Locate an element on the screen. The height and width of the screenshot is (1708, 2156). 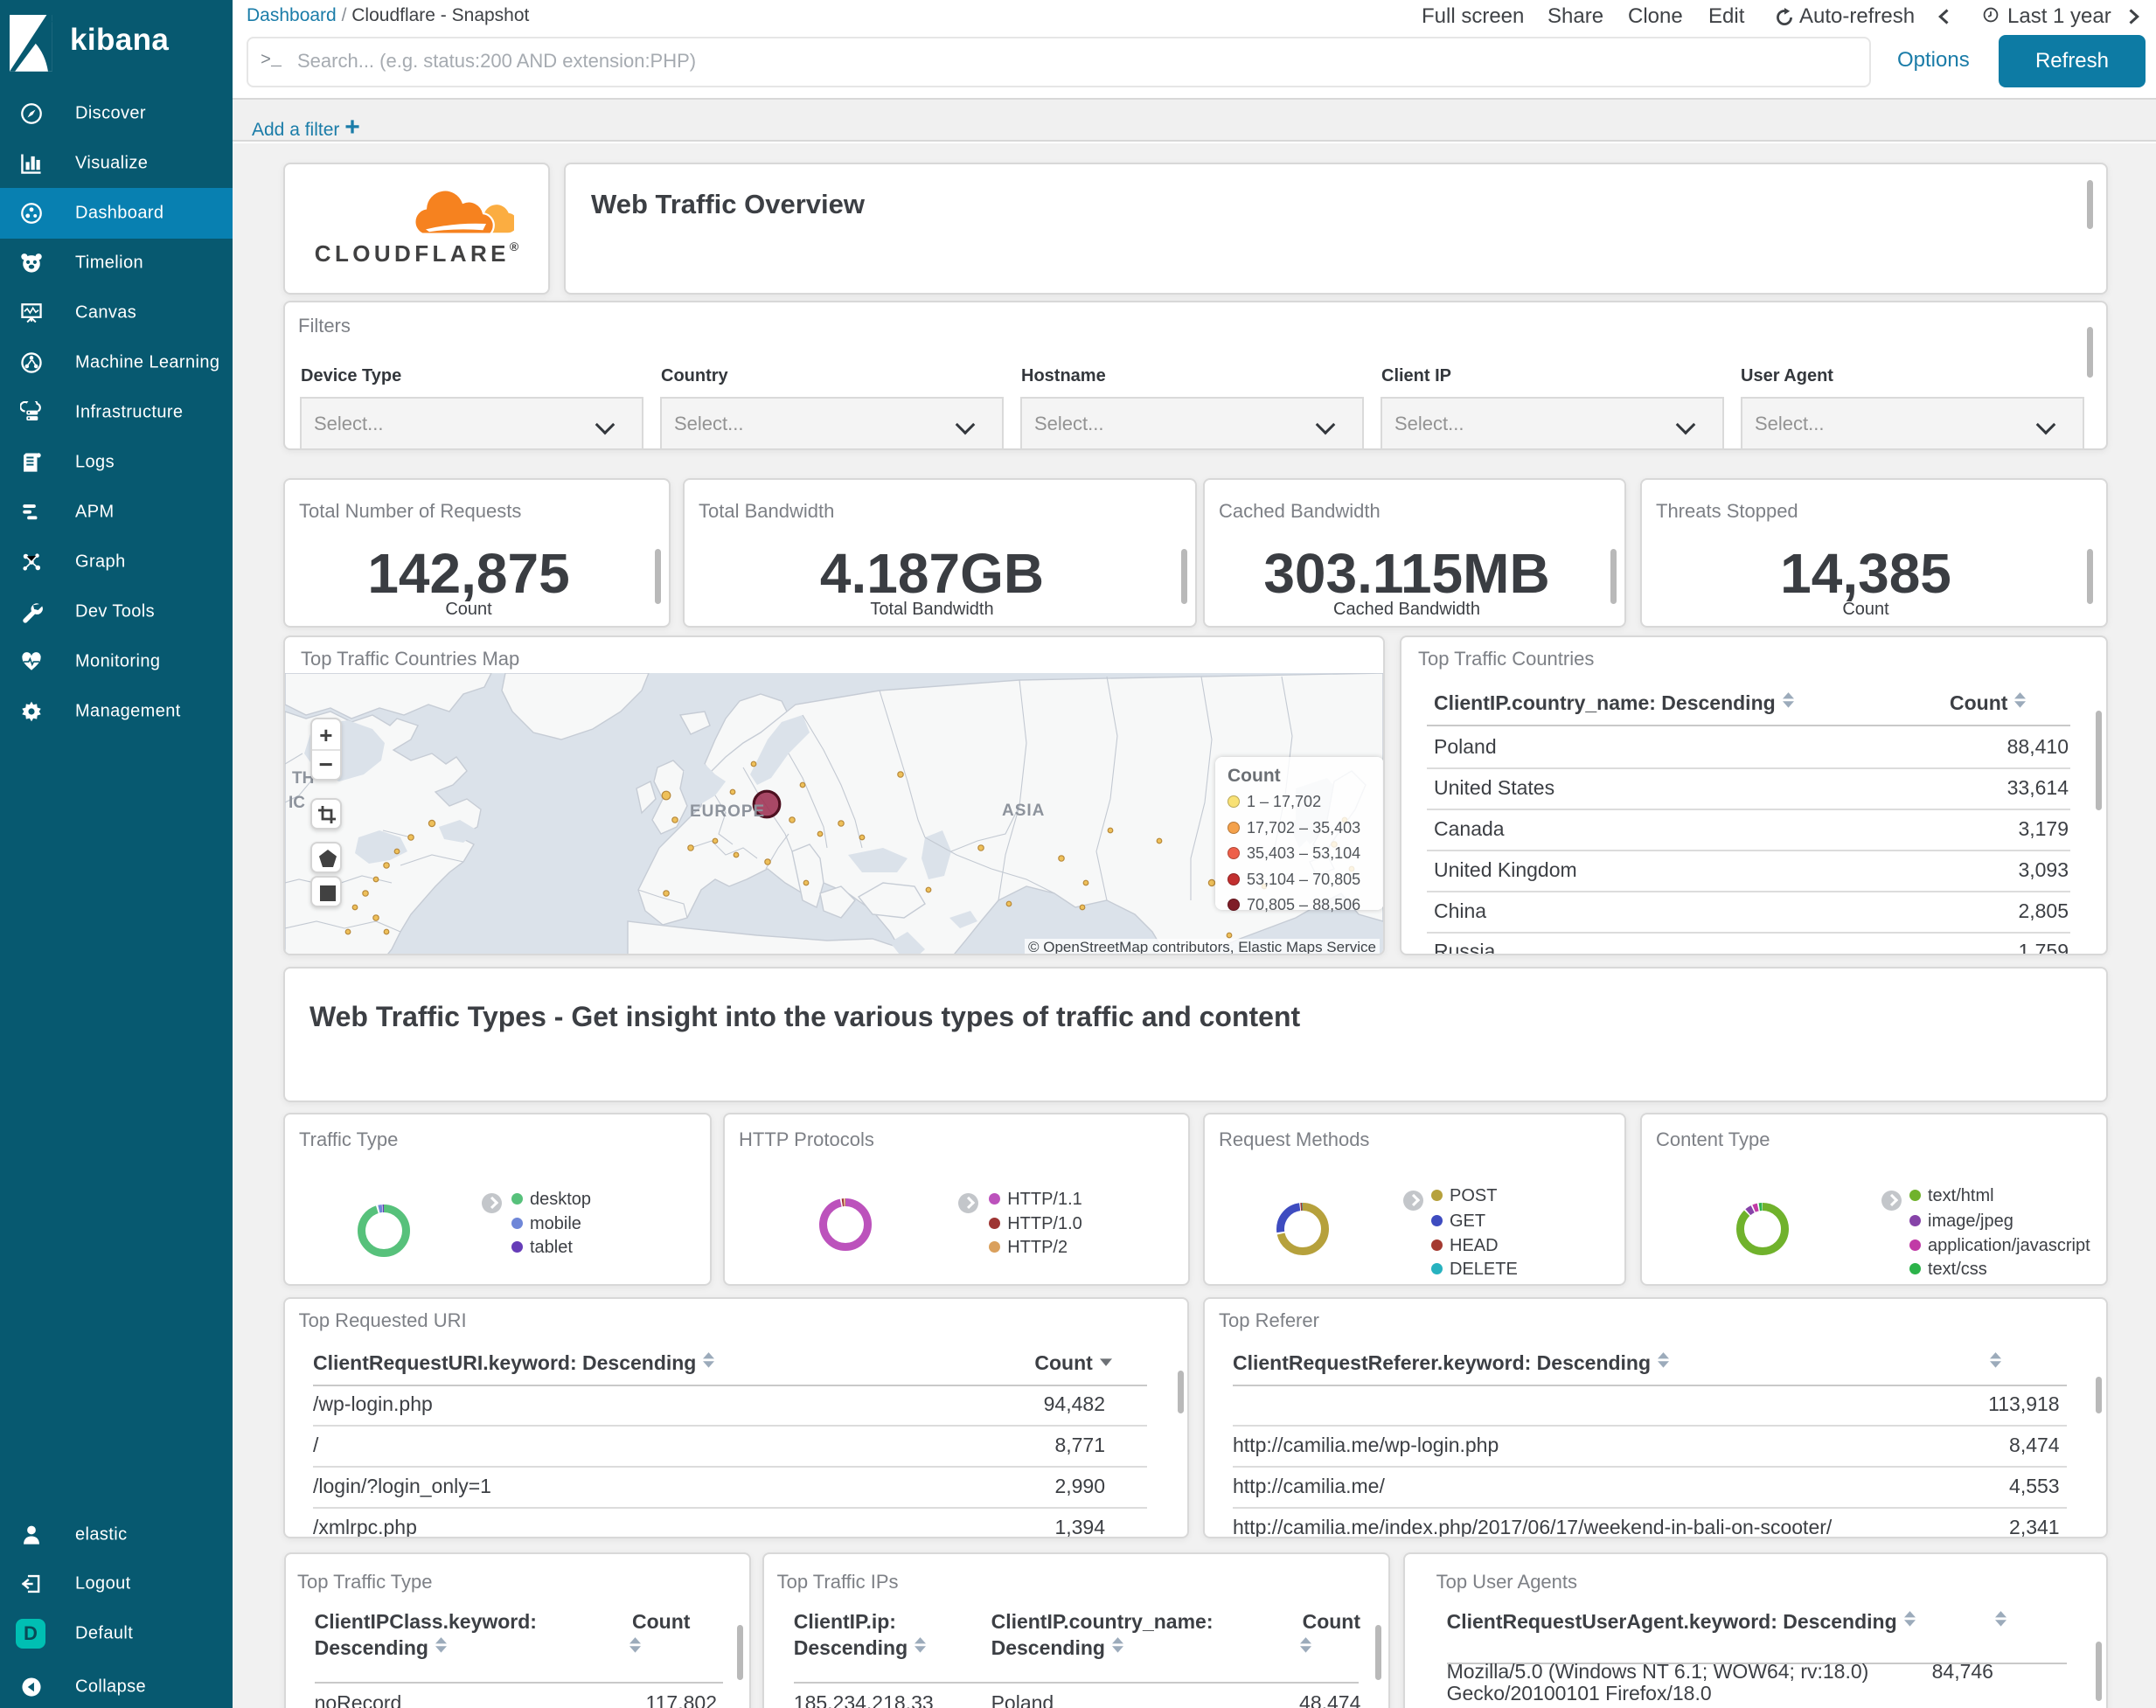
svg-text: EUROPE is located at coordinates (727, 811).